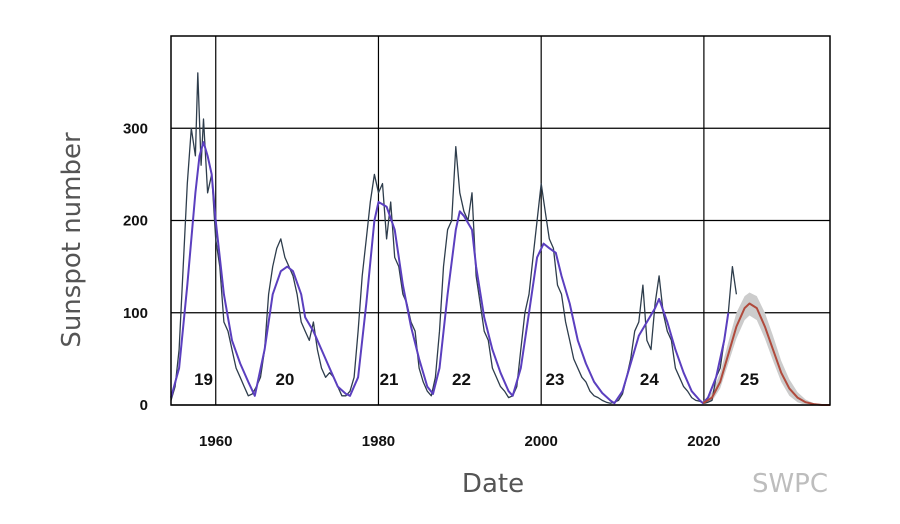 Image resolution: width=900 pixels, height=524 pixels. What do you see at coordinates (72, 240) in the screenshot?
I see `y-axis-title: Sunspot number` at bounding box center [72, 240].